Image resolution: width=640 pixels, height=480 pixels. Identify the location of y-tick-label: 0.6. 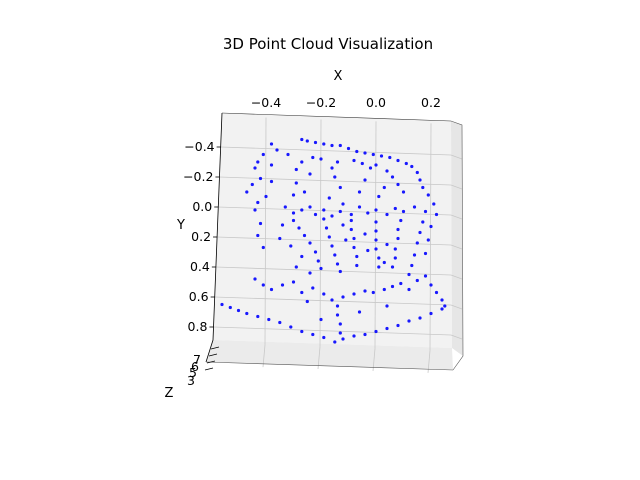
(199, 296).